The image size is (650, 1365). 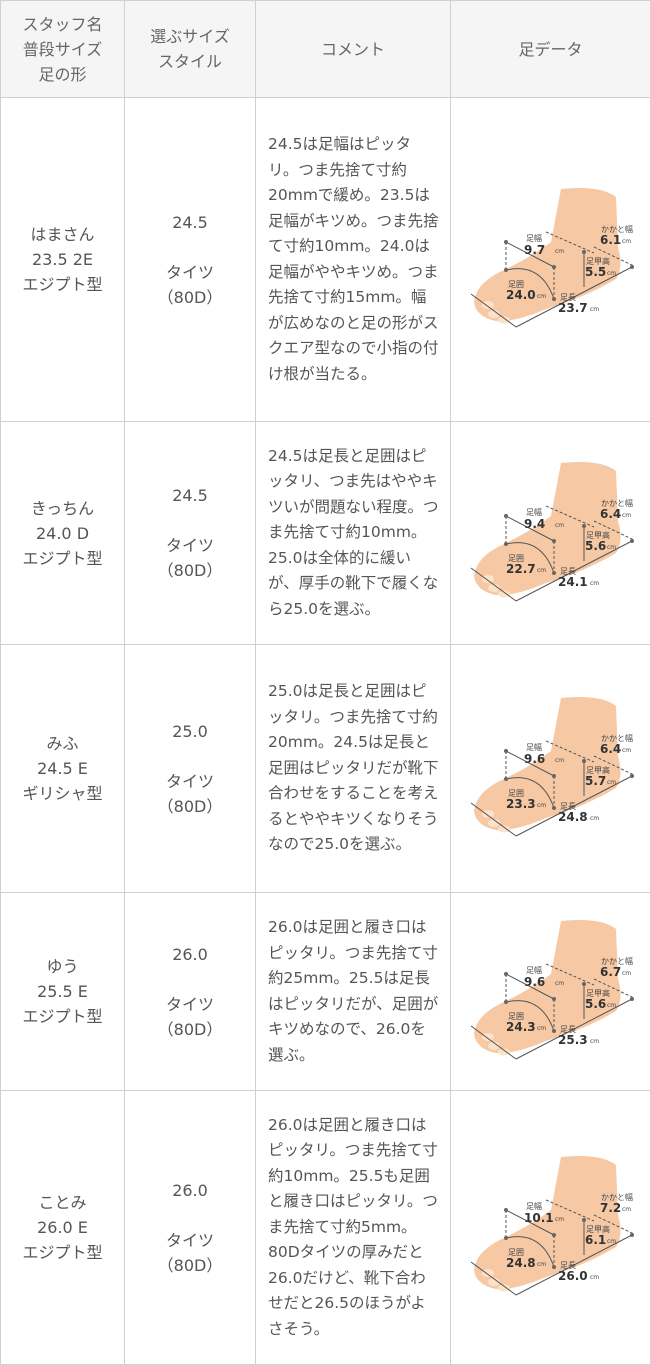 I want to click on header-text: 足の形, so click(x=62, y=74).